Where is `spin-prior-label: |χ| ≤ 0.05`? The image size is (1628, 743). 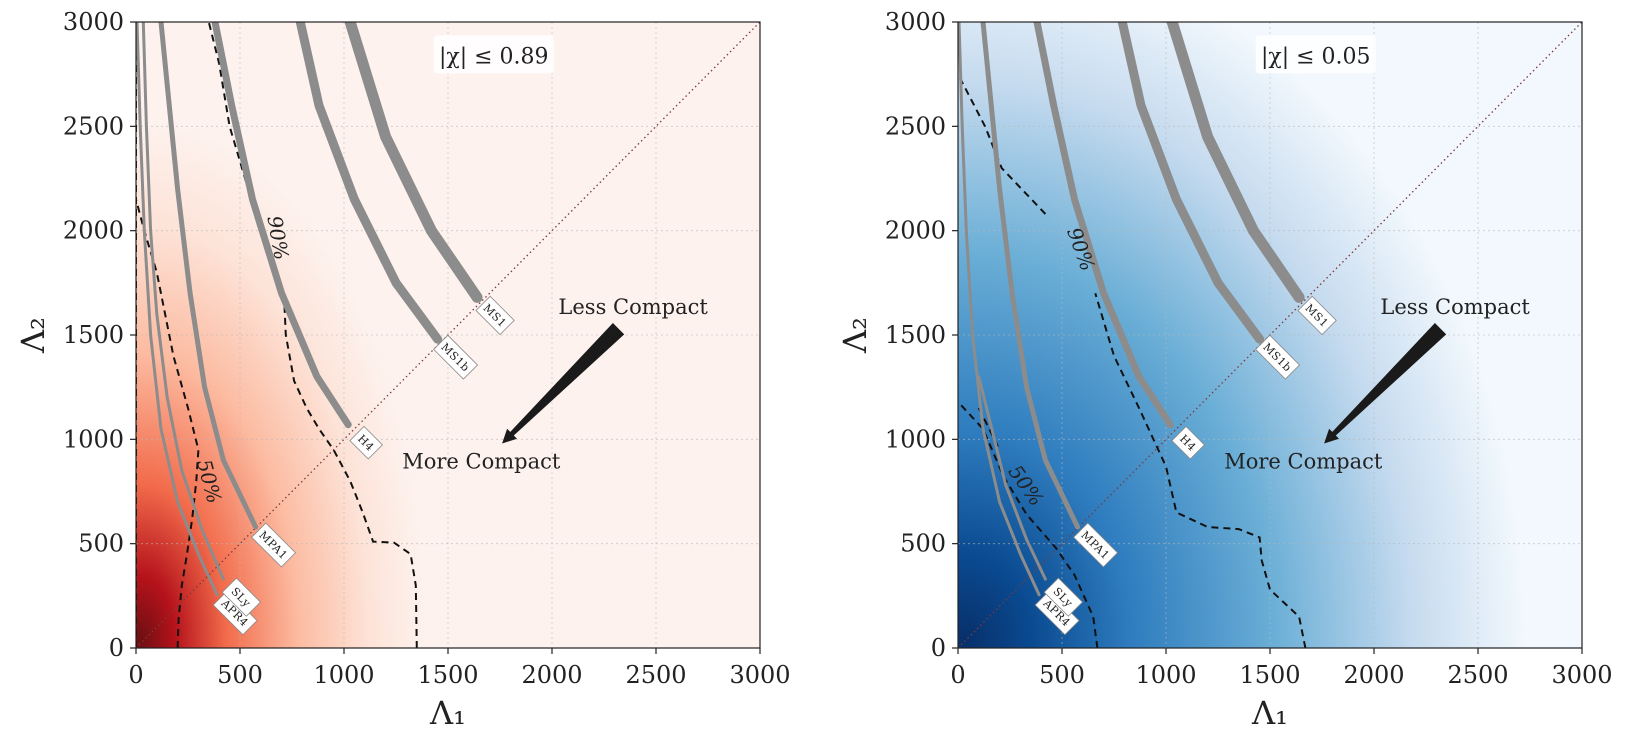 spin-prior-label: |χ| ≤ 0.05 is located at coordinates (1316, 56).